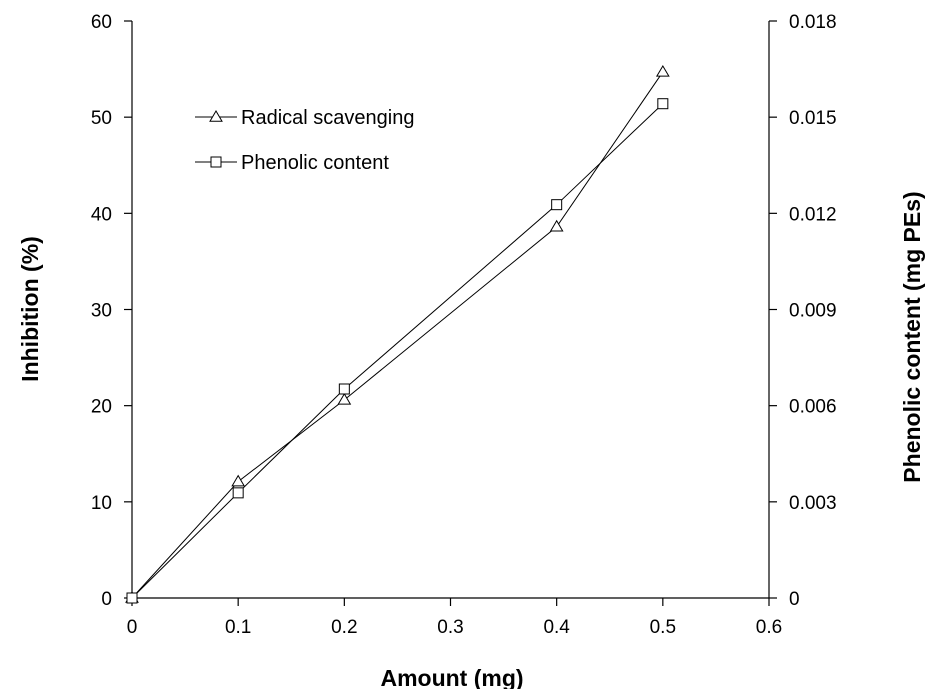 Image resolution: width=930 pixels, height=689 pixels. I want to click on y-axis-title: Inhibition (%), so click(30, 309).